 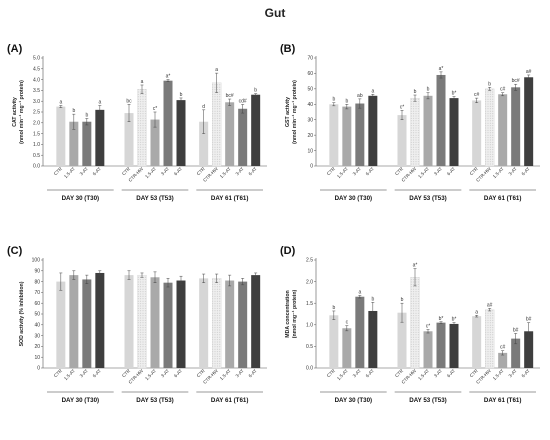 What do you see at coordinates (288, 251) in the screenshot?
I see `panel-label: (D)` at bounding box center [288, 251].